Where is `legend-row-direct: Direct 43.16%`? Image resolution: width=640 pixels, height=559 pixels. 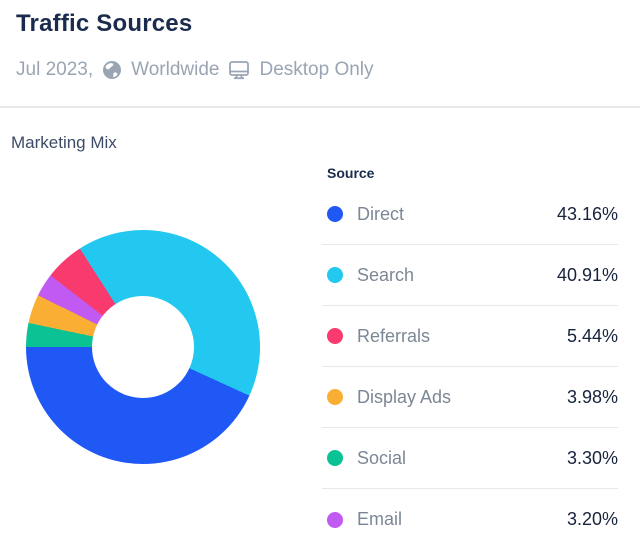 legend-row-direct: Direct 43.16% is located at coordinates (470, 214).